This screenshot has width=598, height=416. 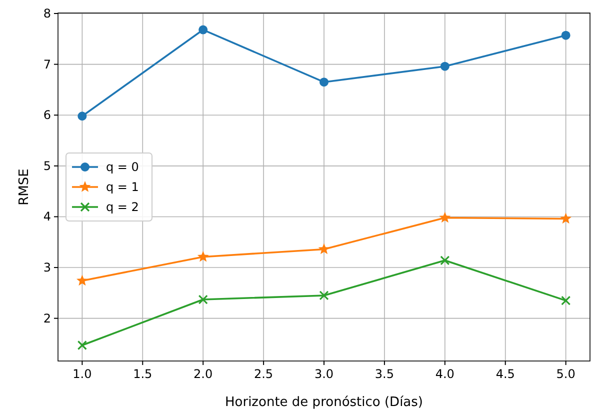 I want to click on x-tick-label: 5.0, so click(x=566, y=374).